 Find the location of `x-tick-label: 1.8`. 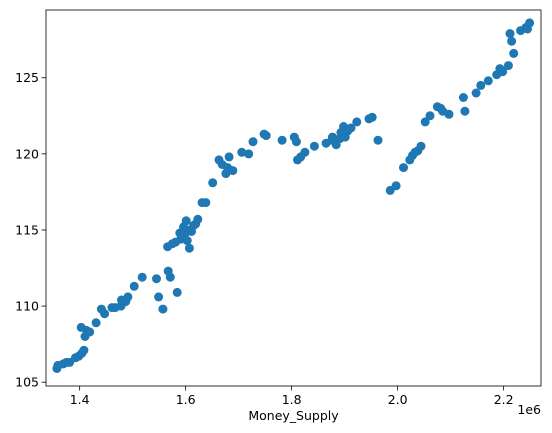

x-tick-label: 1.8 is located at coordinates (292, 399).